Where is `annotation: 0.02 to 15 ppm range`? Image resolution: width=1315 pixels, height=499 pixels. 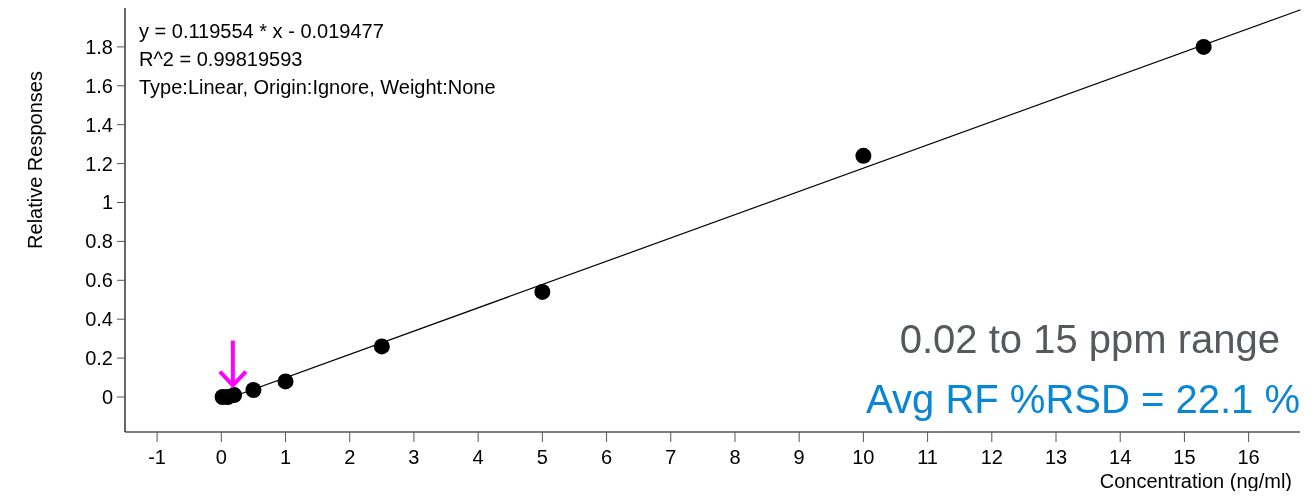
annotation: 0.02 to 15 ppm range is located at coordinates (1089, 339).